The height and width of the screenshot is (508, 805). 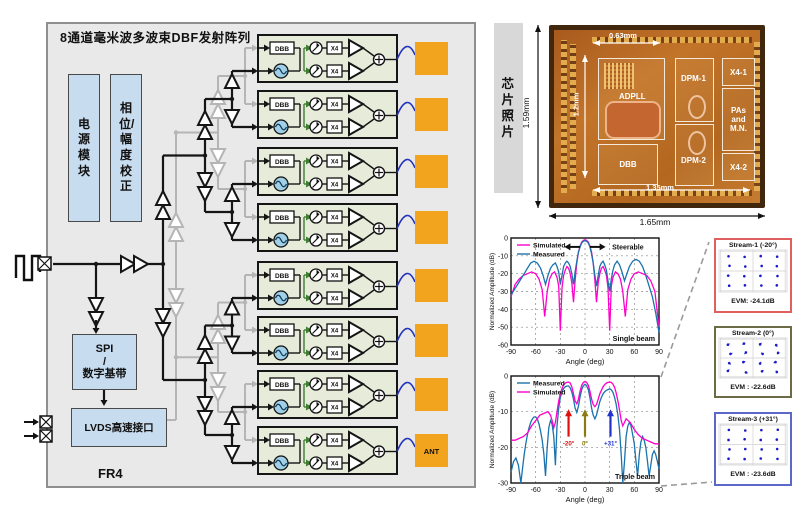 I want to click on spi-label-line3: 数字基带, so click(x=104, y=374).